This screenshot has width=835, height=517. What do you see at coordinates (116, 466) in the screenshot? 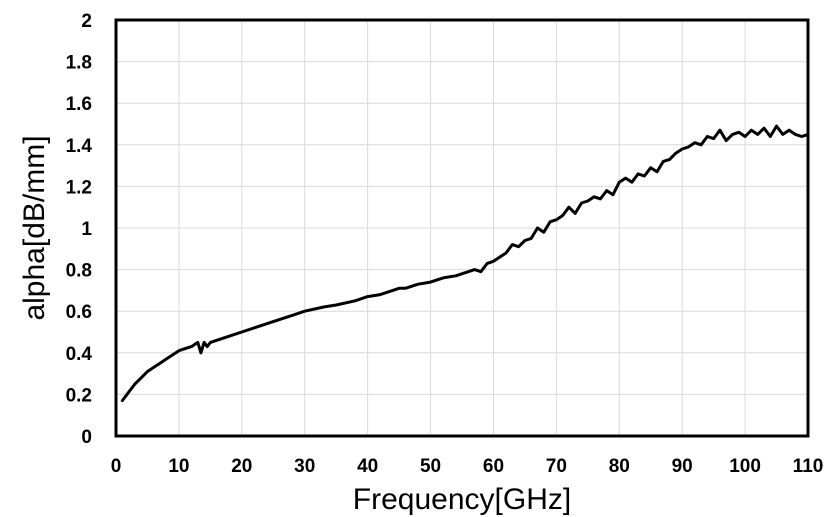
I see `x-tick-label: 0` at bounding box center [116, 466].